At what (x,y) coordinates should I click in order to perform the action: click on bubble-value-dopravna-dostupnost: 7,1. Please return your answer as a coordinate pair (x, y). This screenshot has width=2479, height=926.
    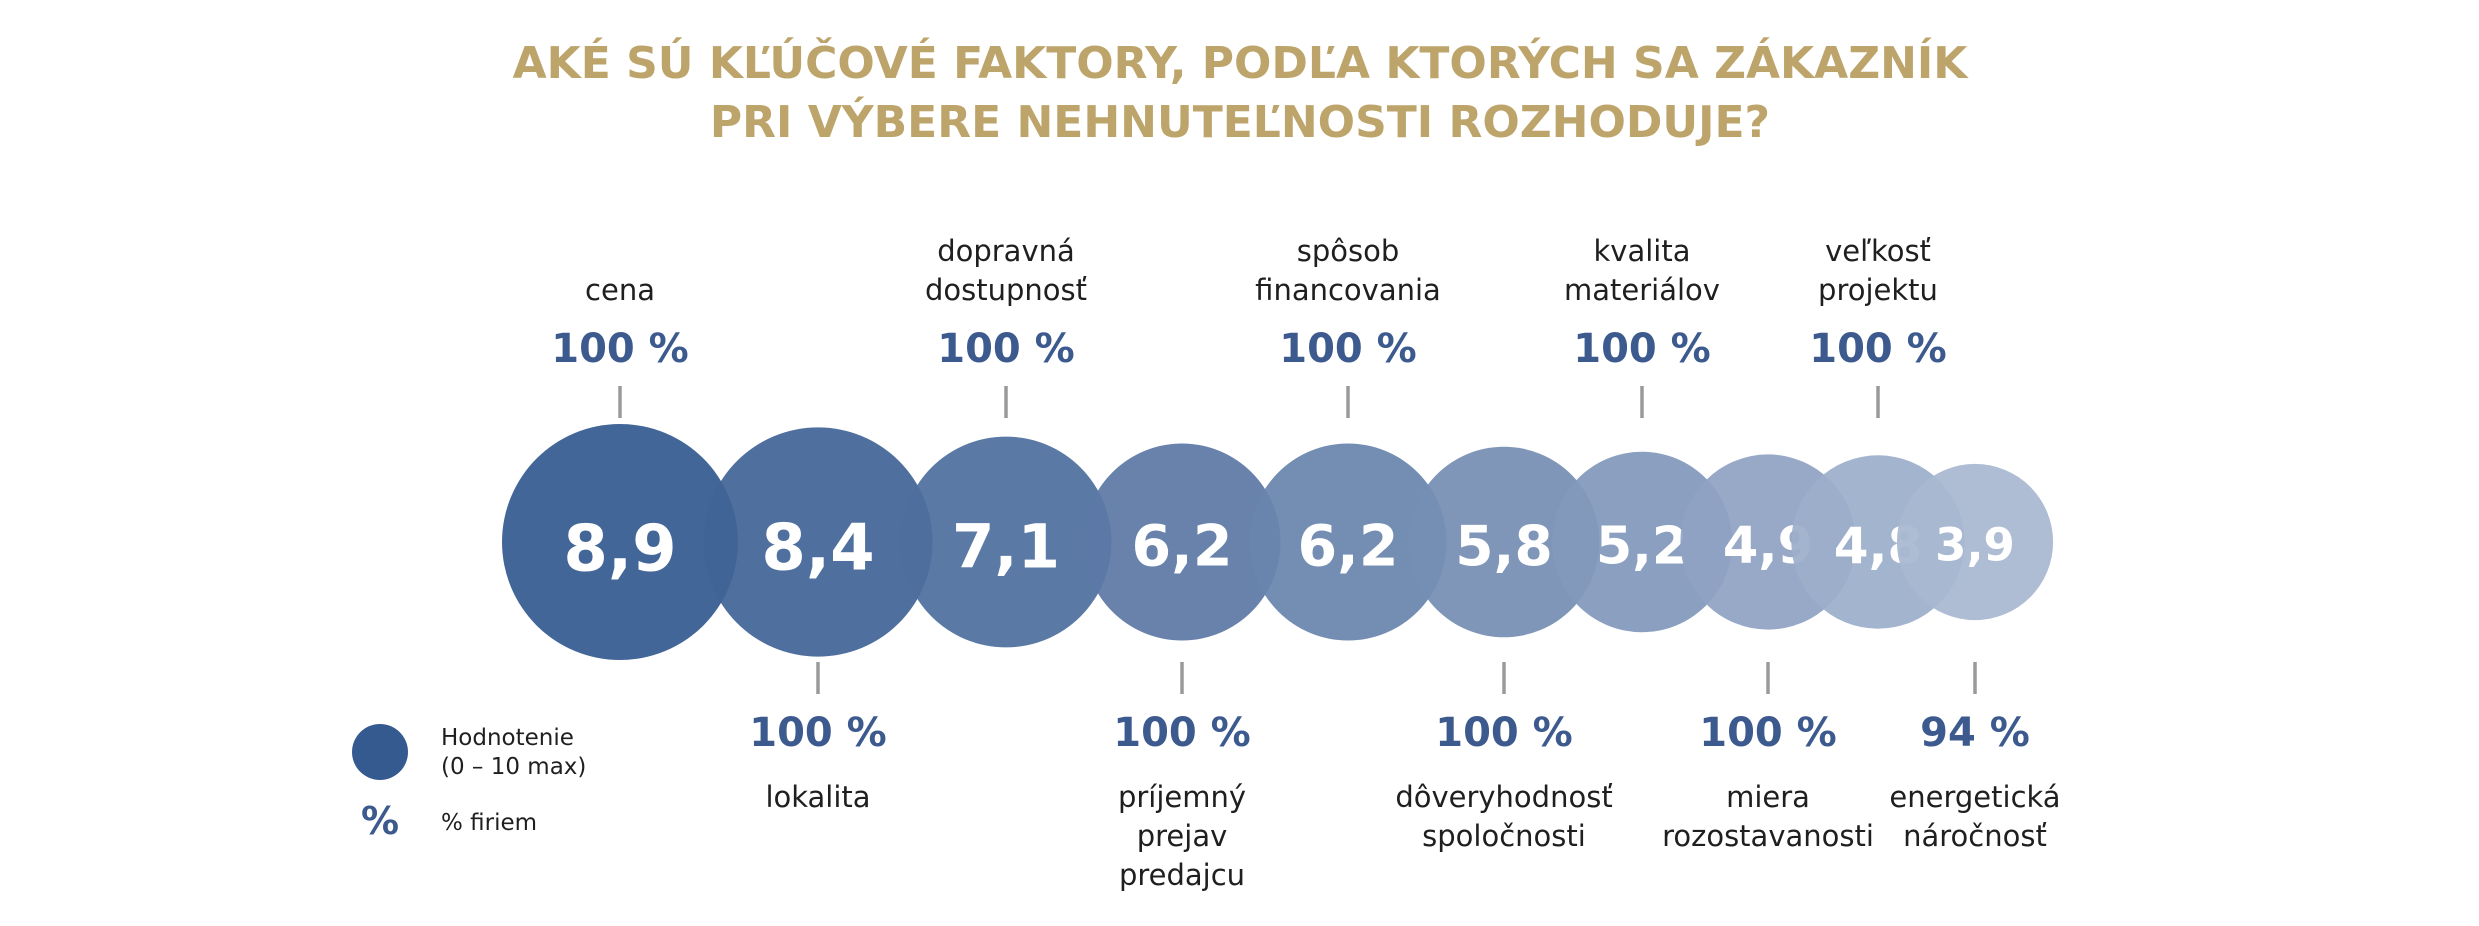
    Looking at the image, I should click on (1006, 546).